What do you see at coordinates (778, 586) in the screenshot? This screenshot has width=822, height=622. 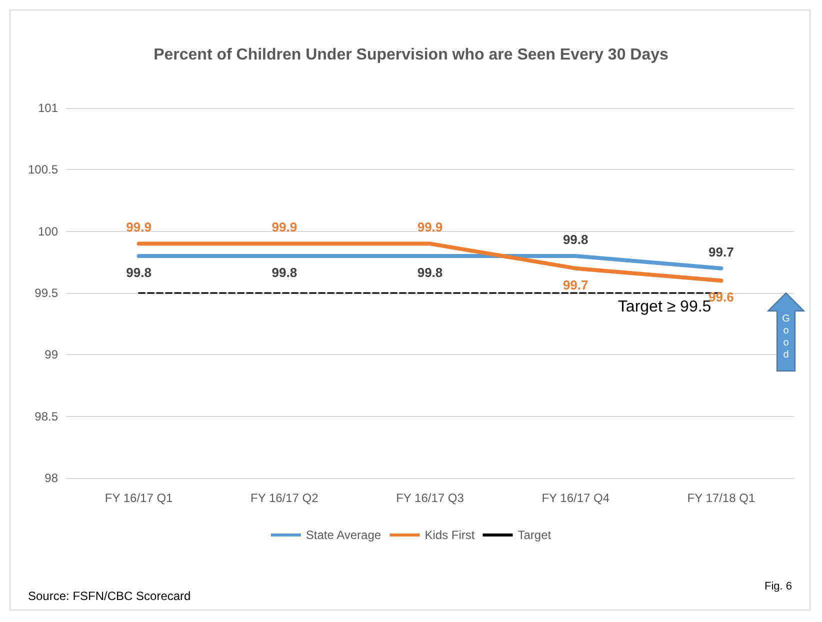 I see `caption: Fig. 6` at bounding box center [778, 586].